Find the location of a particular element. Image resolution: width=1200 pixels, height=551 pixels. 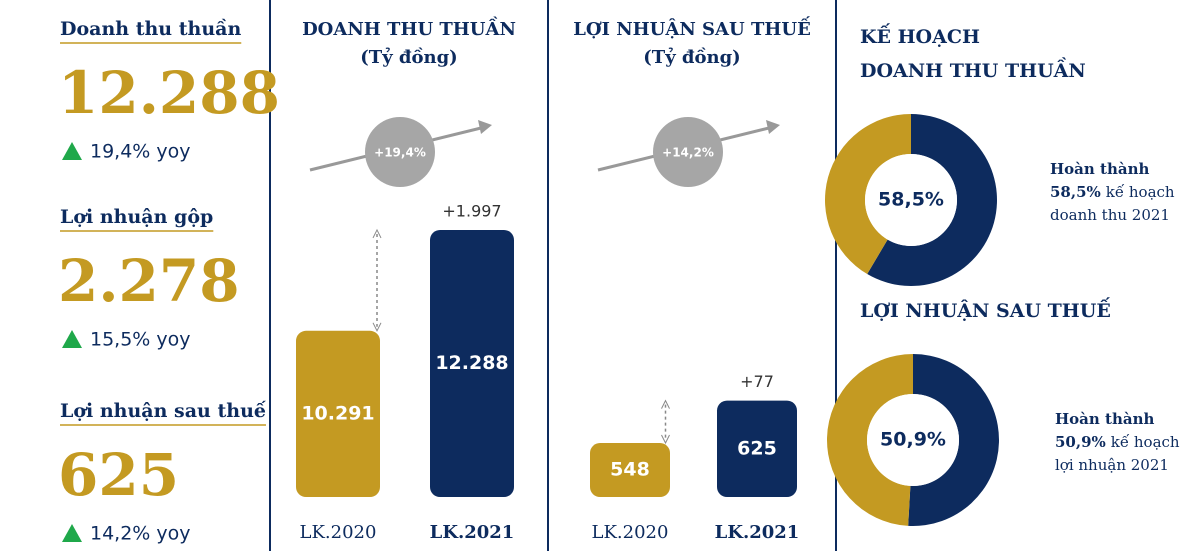

growth-label: +19,4% is located at coordinates (400, 153).